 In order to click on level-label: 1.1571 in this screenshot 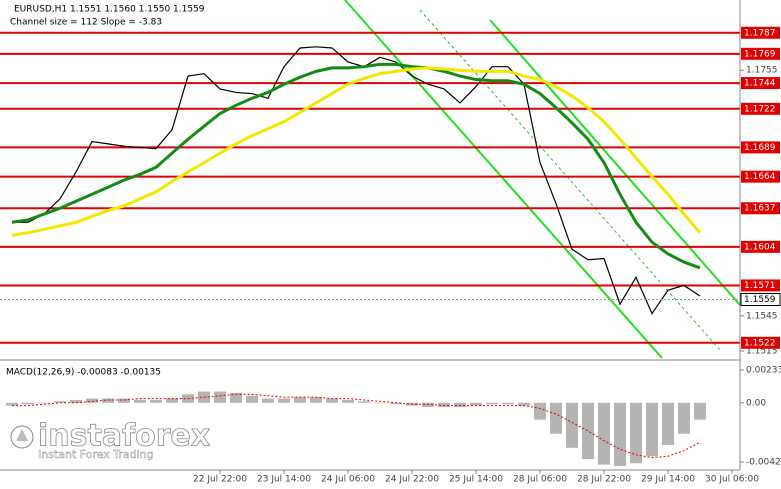, I will do `click(760, 286)`.